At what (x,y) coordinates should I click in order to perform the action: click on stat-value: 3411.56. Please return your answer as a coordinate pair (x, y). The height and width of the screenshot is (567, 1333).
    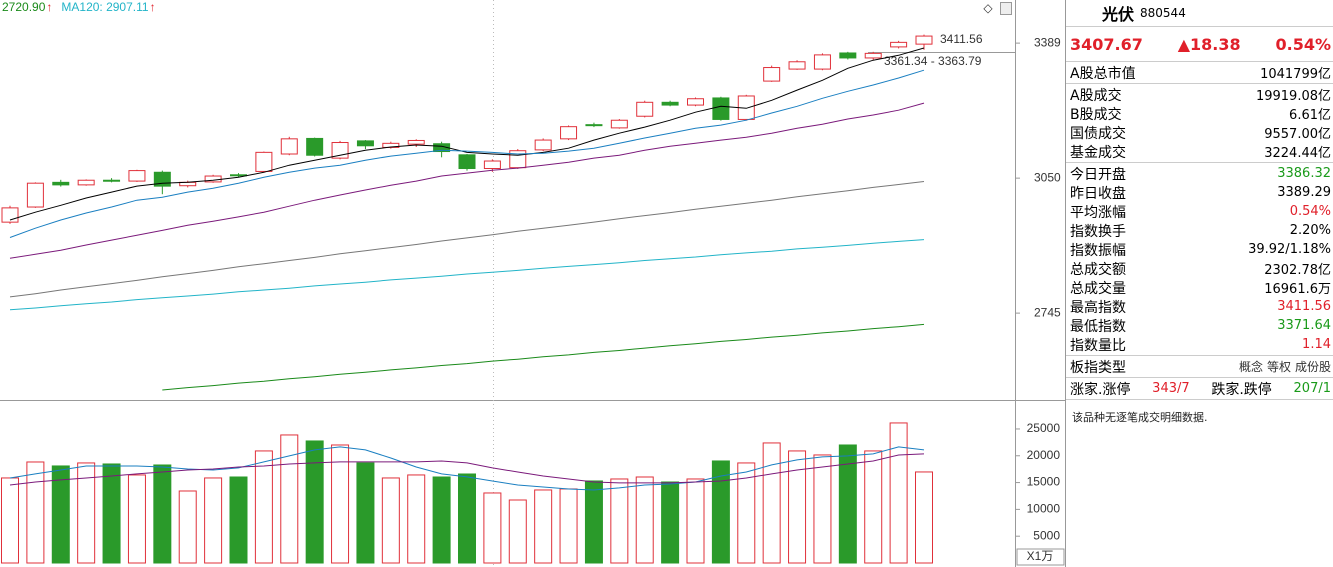
    Looking at the image, I should click on (1304, 306).